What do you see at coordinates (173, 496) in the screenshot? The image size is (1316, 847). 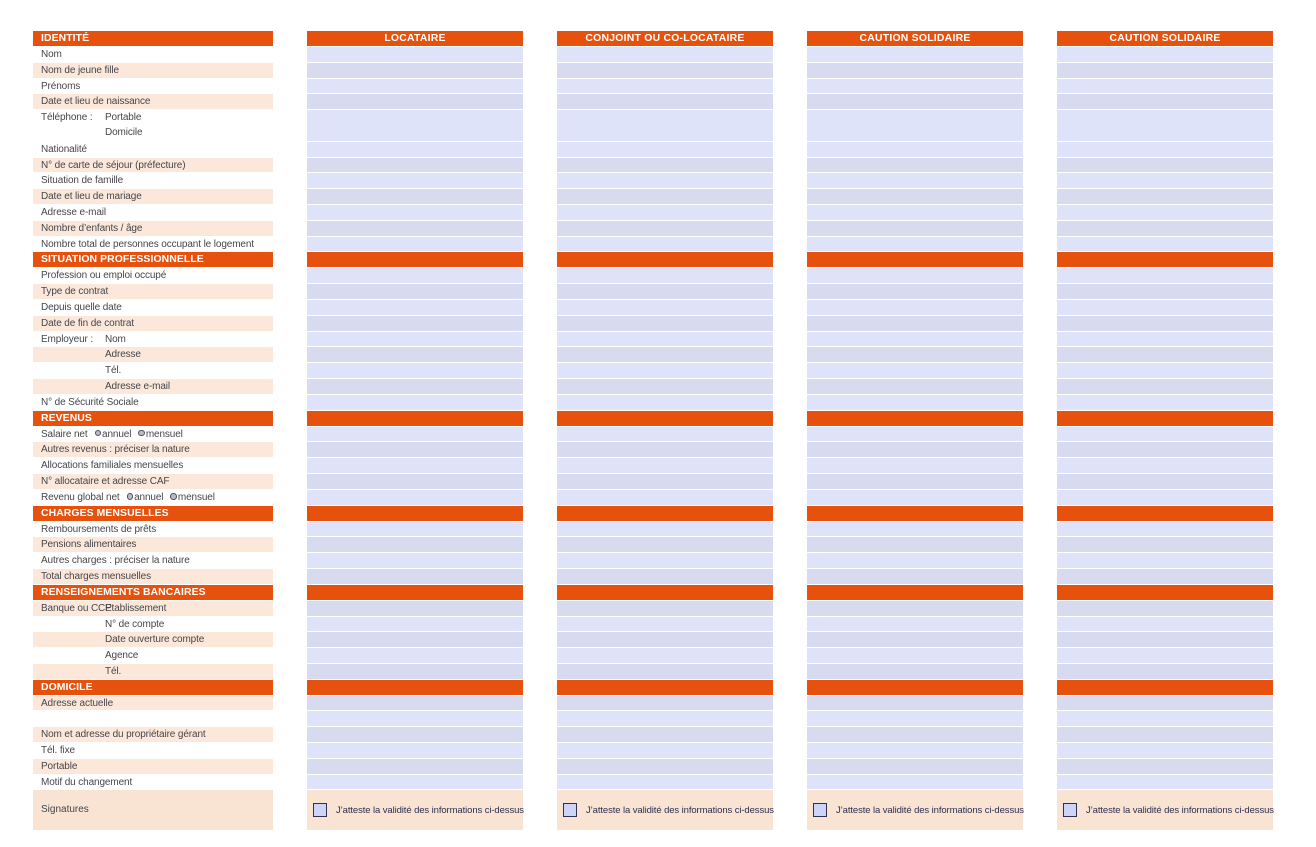 I see `radio-mensuel-icon` at bounding box center [173, 496].